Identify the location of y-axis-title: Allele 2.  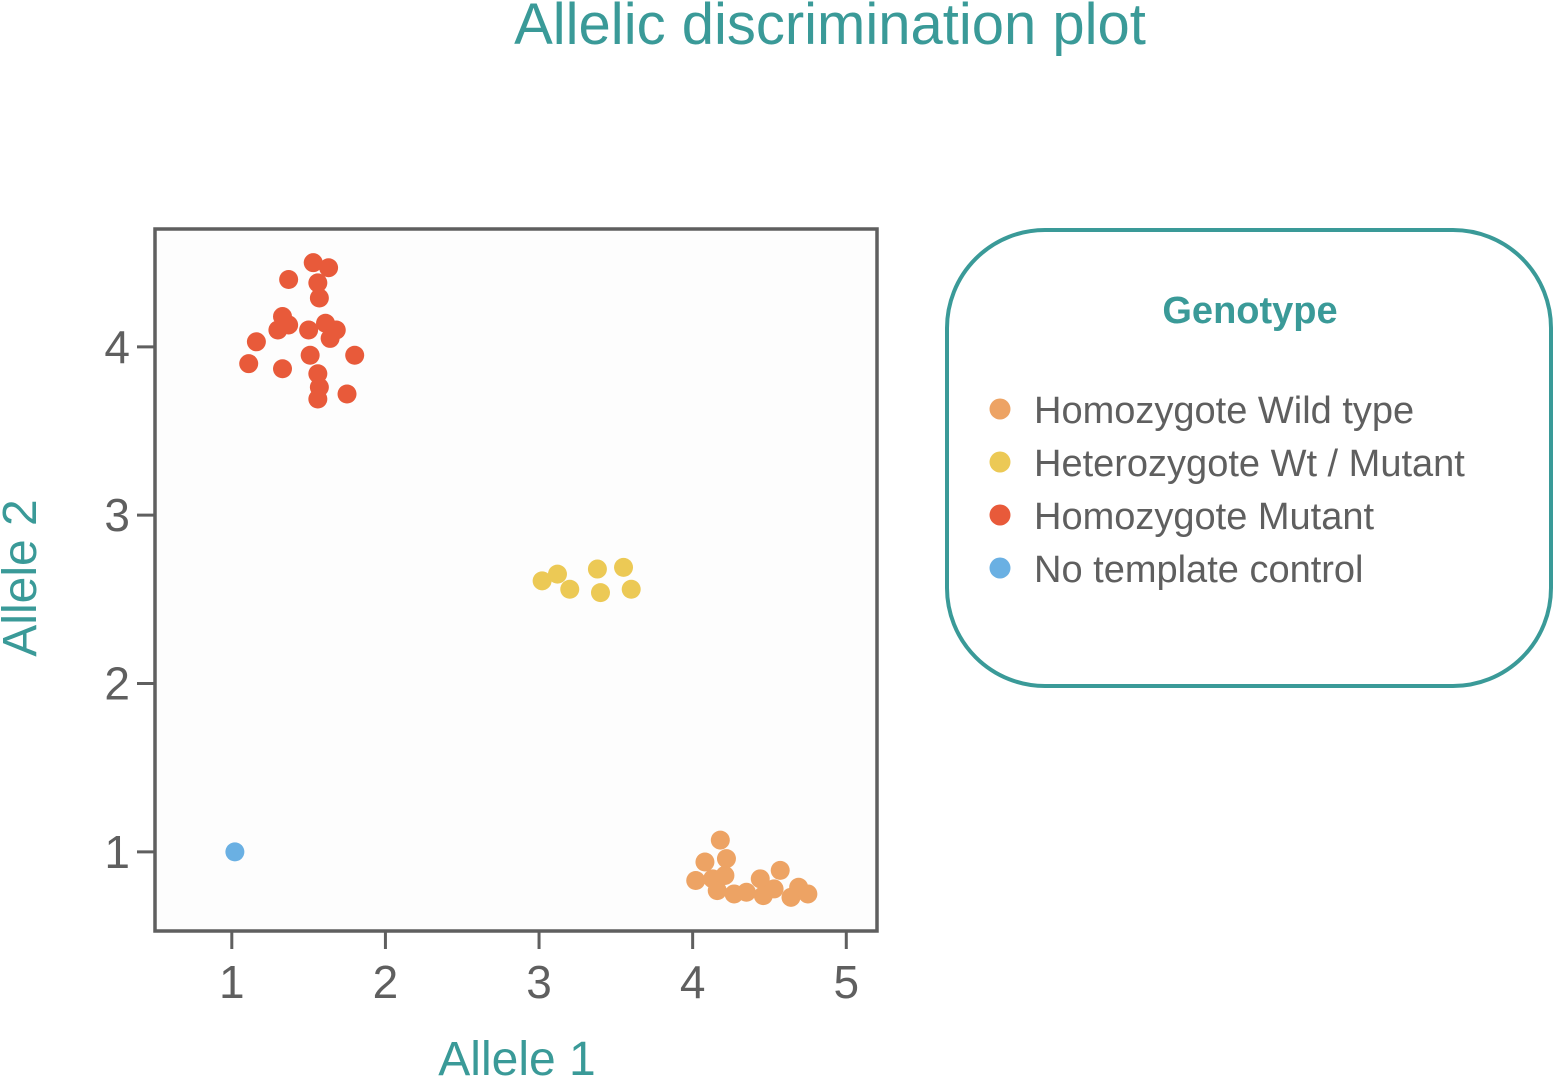
(23, 577).